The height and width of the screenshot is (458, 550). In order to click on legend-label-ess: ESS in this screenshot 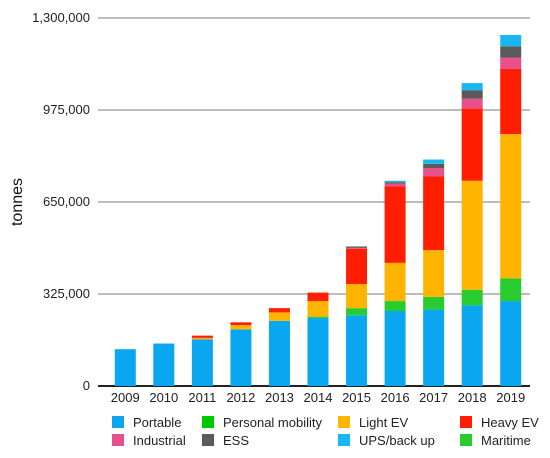, I will do `click(236, 440)`.